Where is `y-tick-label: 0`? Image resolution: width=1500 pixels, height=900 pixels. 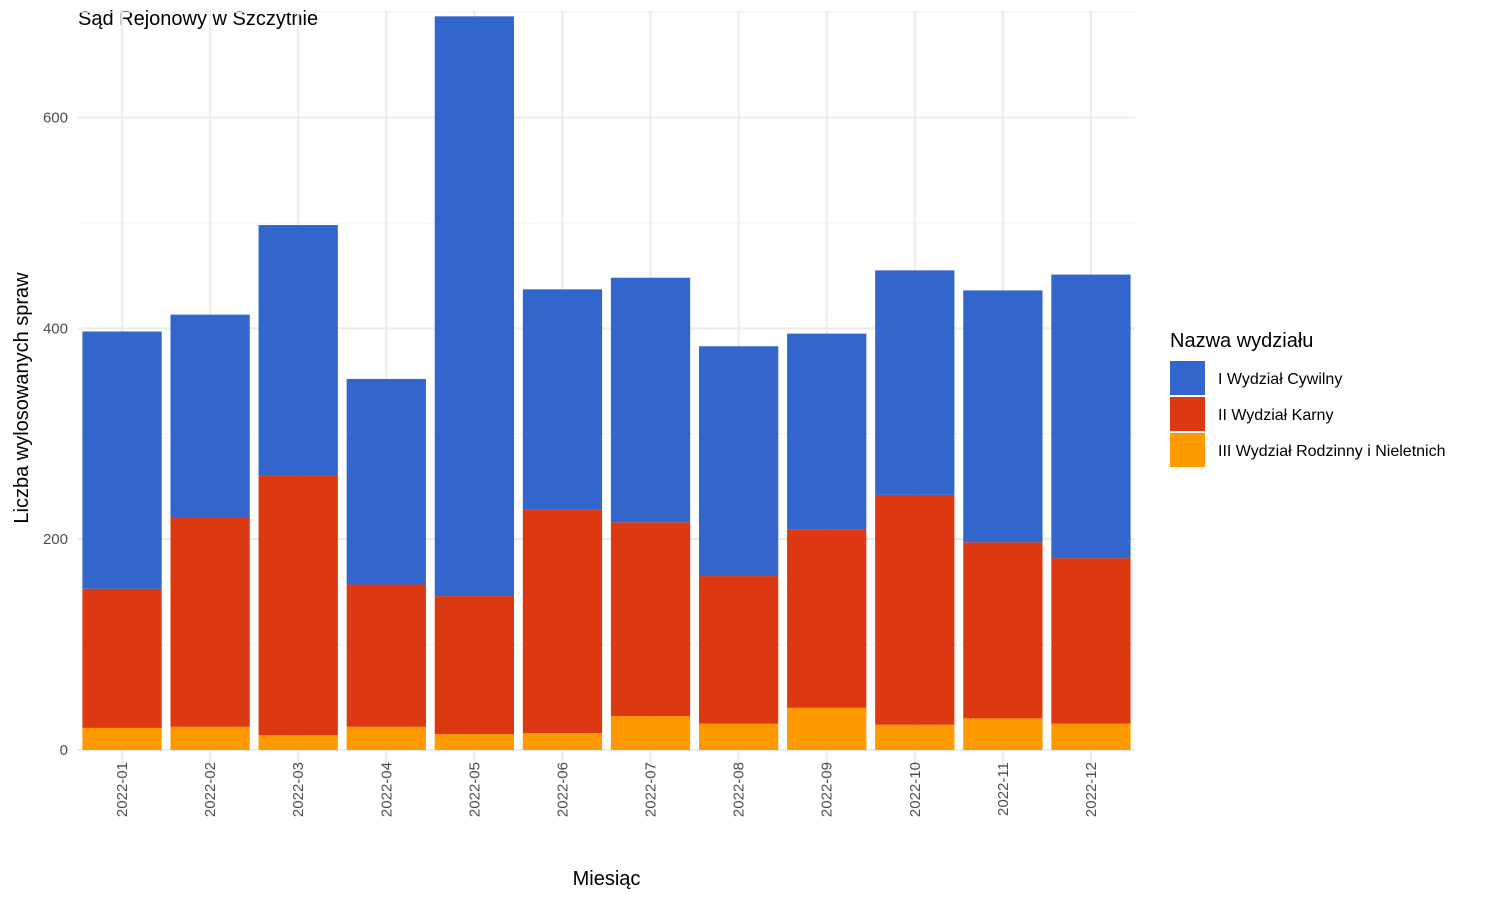
y-tick-label: 0 is located at coordinates (64, 750).